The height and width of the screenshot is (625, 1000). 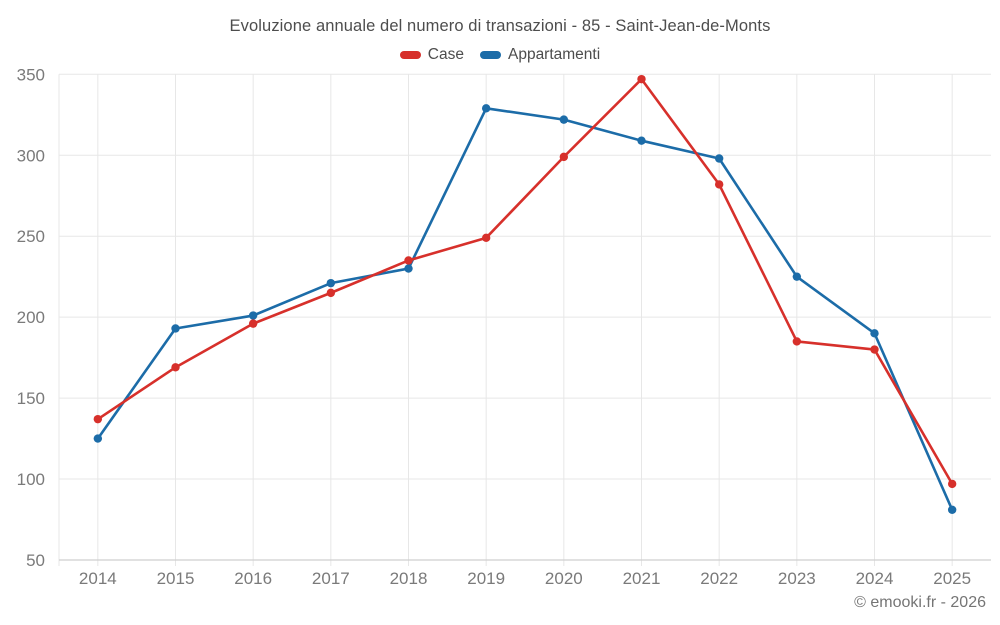 I want to click on x-tick-label: 2018, so click(x=409, y=578).